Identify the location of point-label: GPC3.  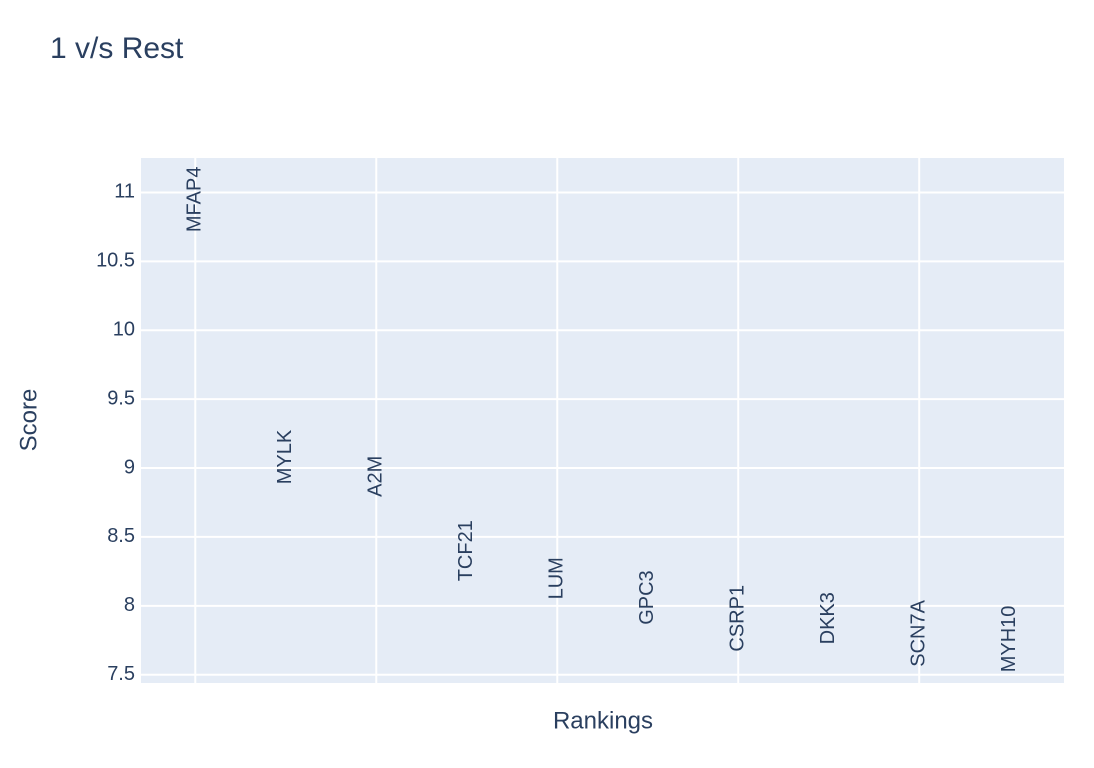
(647, 597).